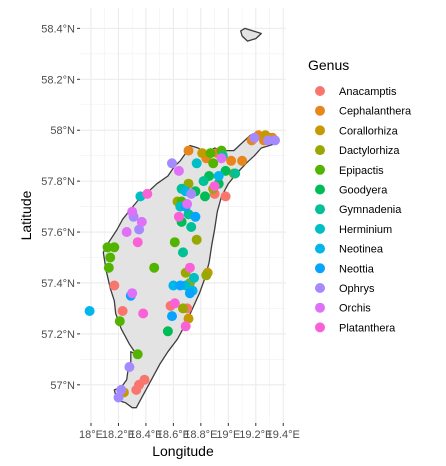 This screenshot has width=446, height=466. I want to click on legend-label: Neotinea, so click(361, 250).